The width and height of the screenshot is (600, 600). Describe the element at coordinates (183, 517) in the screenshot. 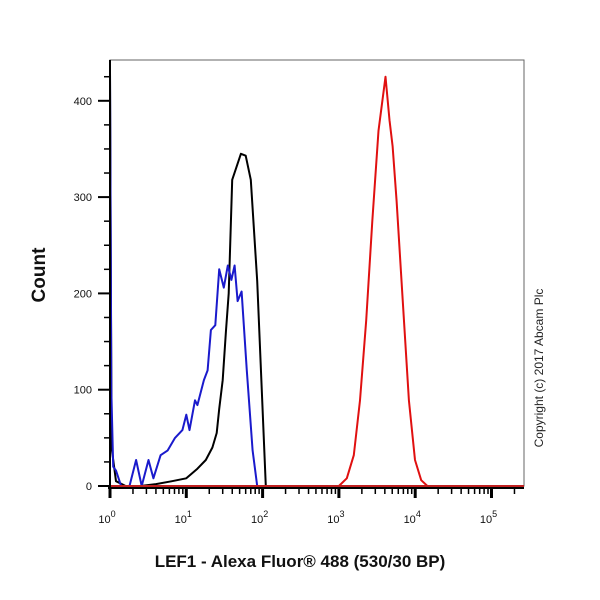

I see `x-tick-label: 10¹` at that location.